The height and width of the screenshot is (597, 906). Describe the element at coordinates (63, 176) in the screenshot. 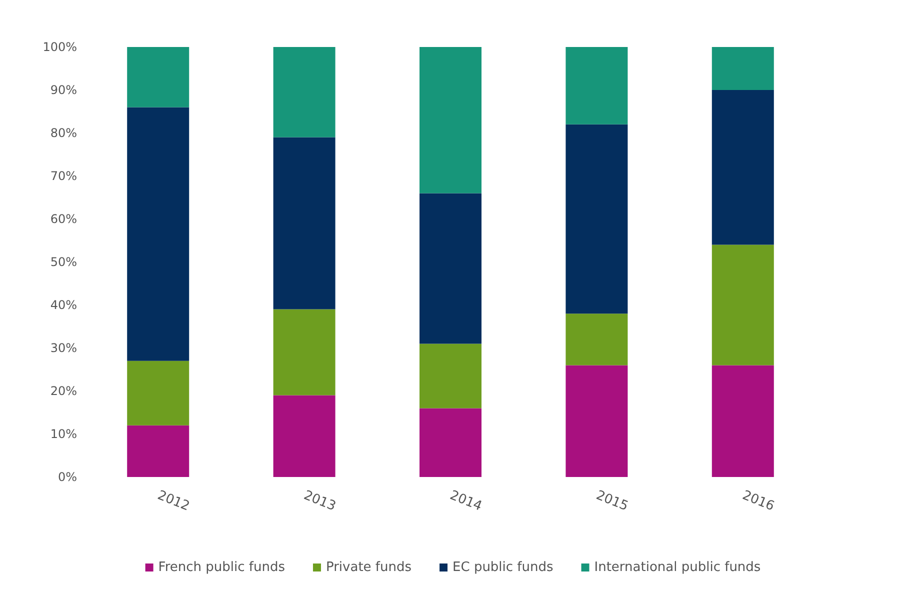

I see `y-tick-label: 70%` at that location.